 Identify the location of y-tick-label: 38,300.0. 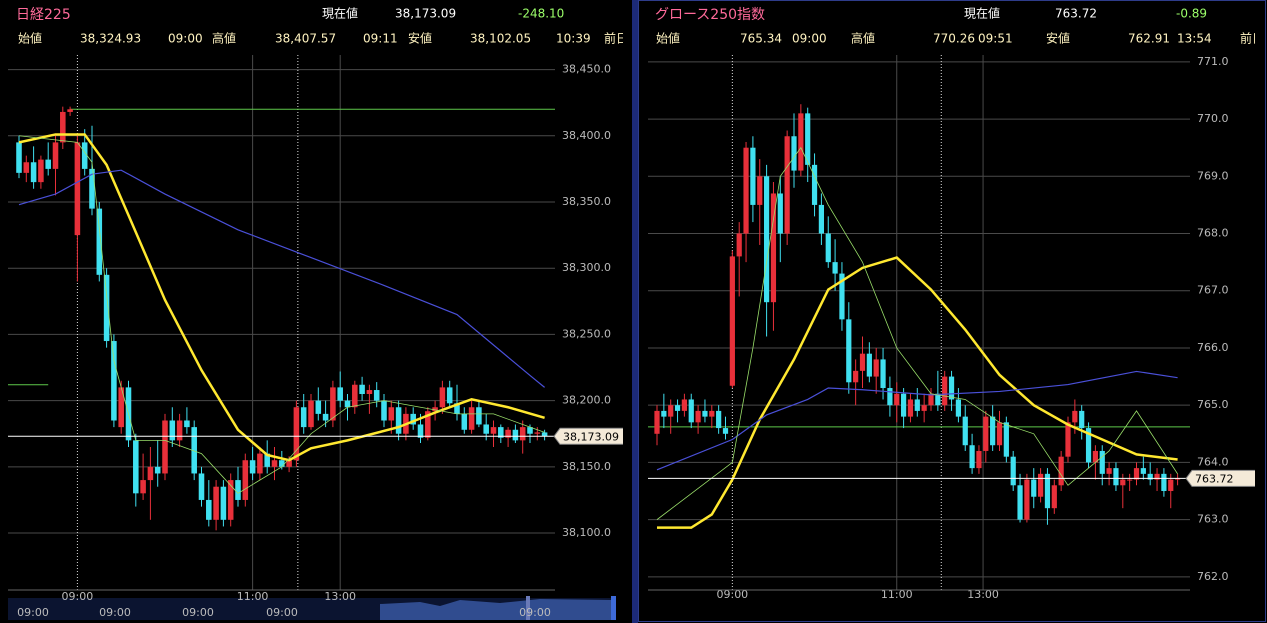
(586, 267).